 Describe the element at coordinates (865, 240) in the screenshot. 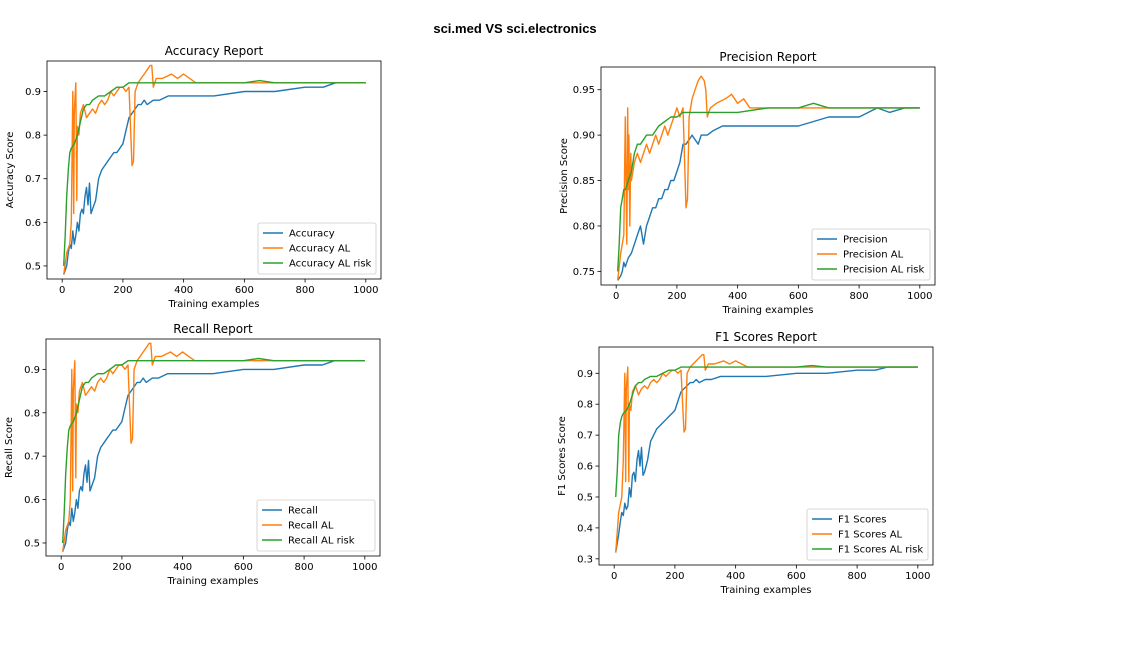

I see `legend-label: Precision` at that location.